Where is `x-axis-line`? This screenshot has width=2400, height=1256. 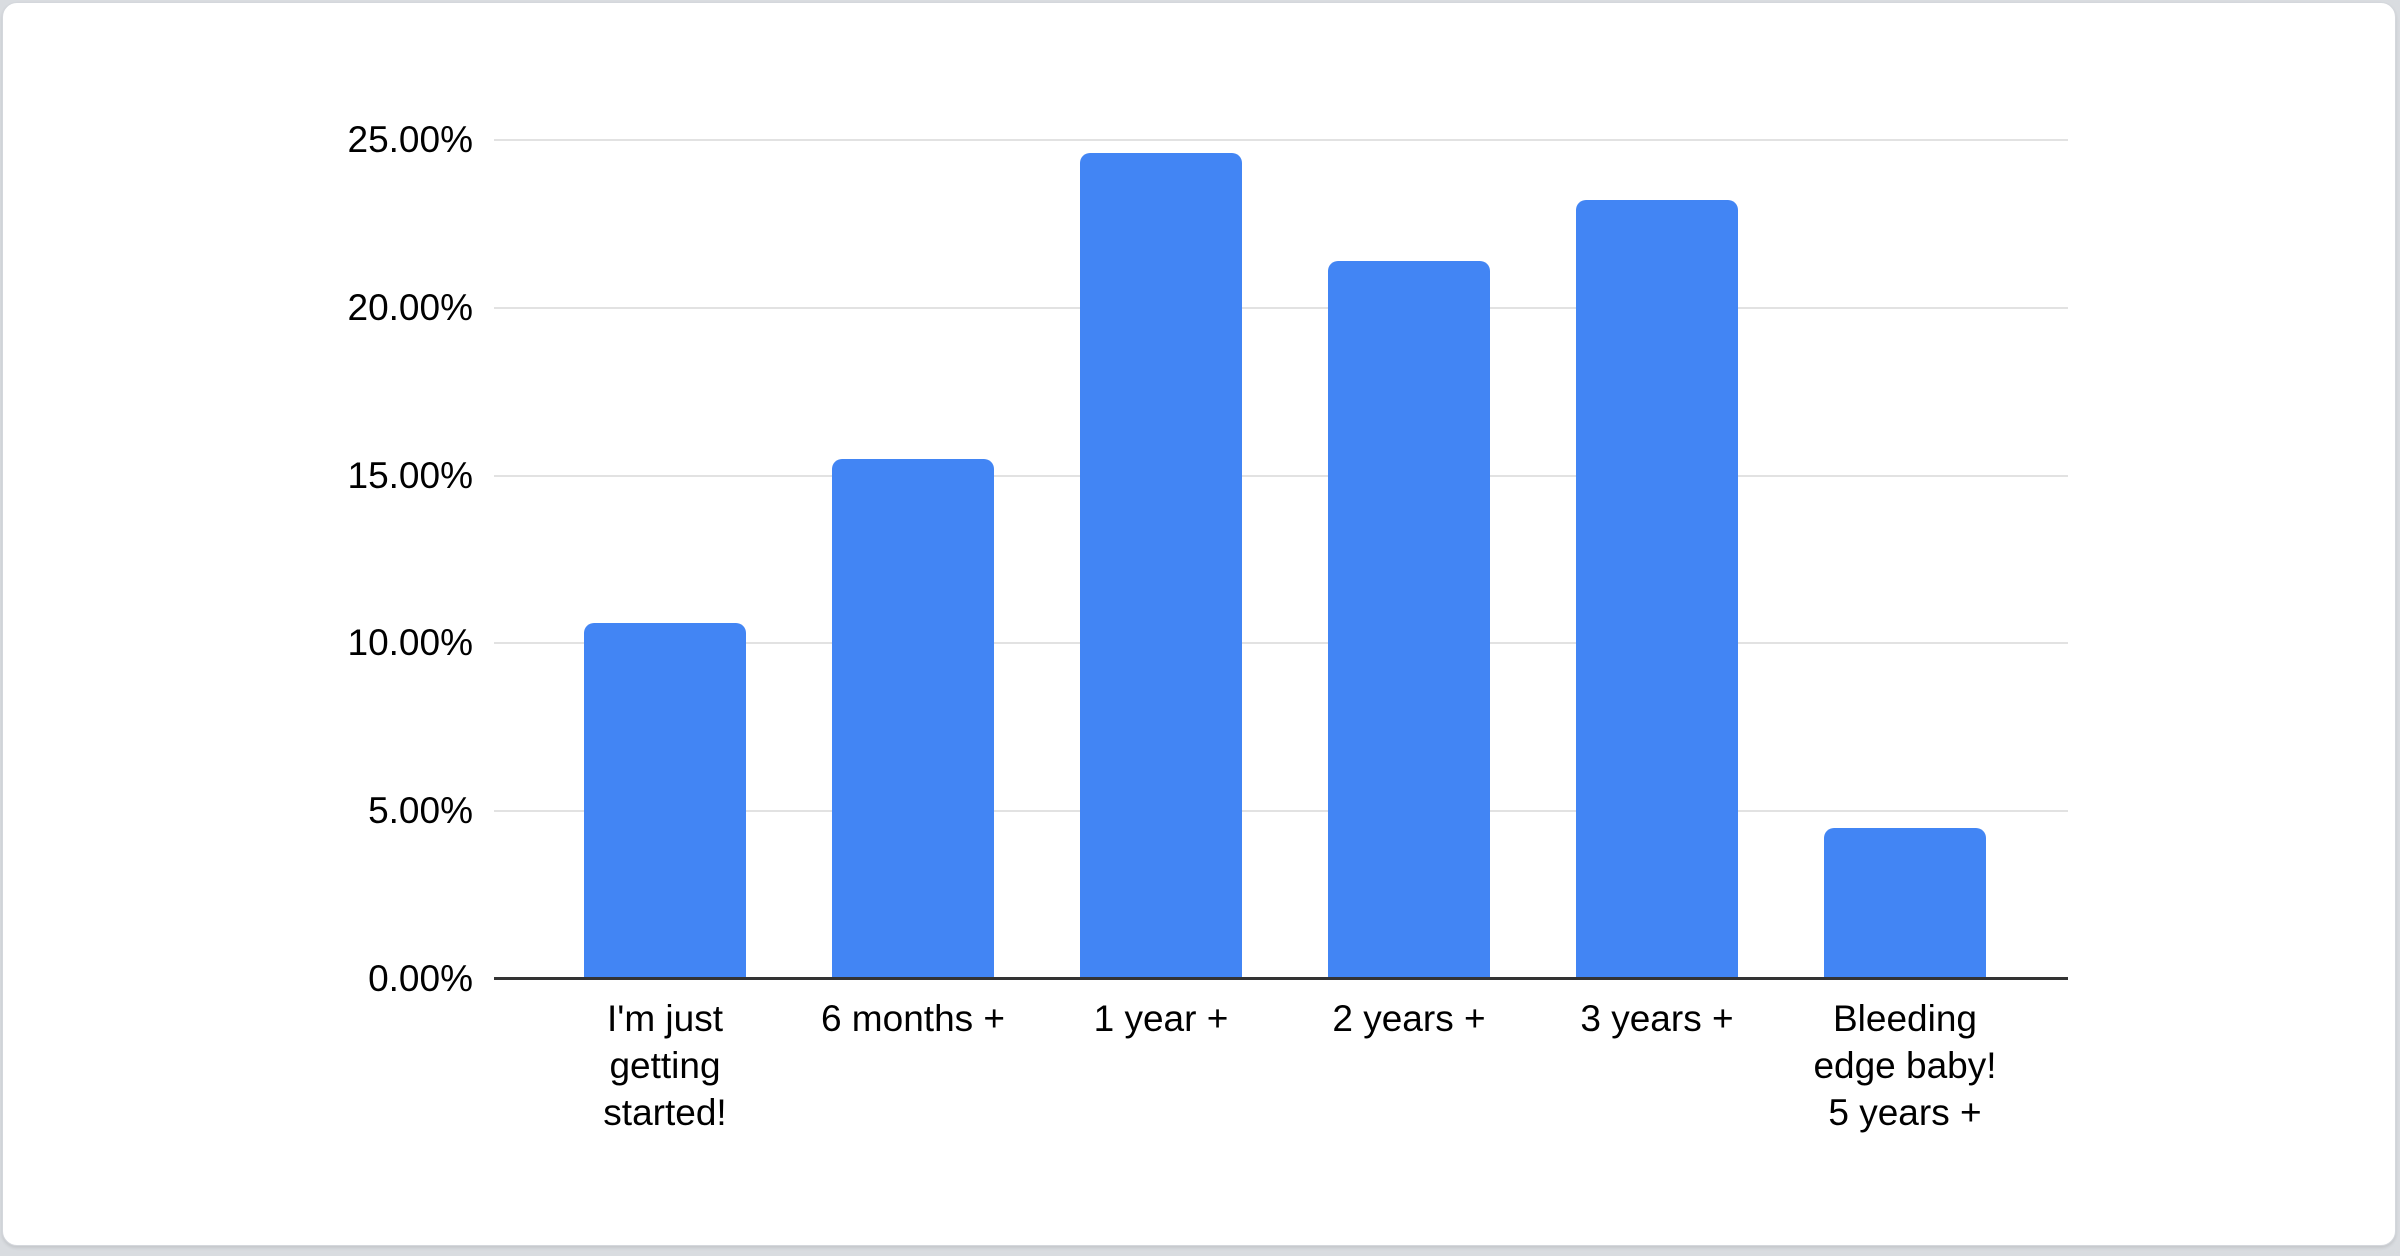
x-axis-line is located at coordinates (1281, 978).